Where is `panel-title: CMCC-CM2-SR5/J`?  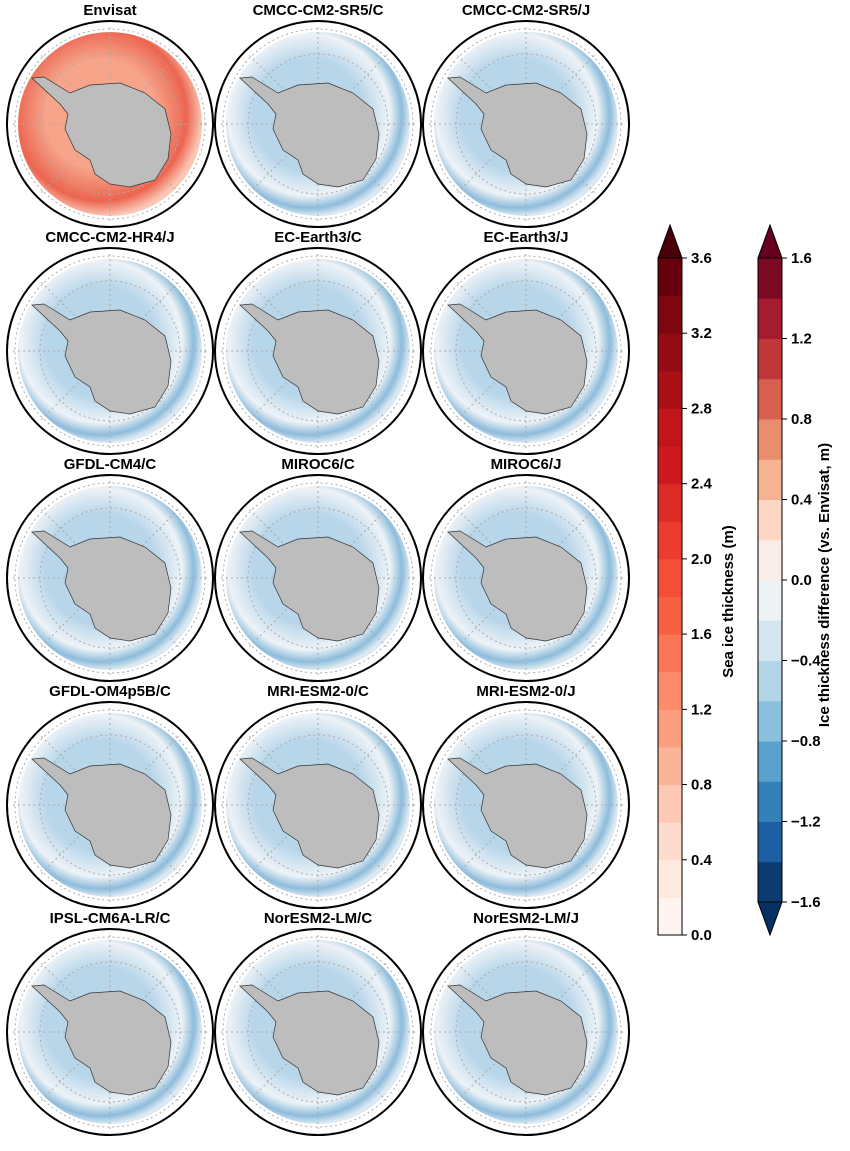 panel-title: CMCC-CM2-SR5/J is located at coordinates (526, 10).